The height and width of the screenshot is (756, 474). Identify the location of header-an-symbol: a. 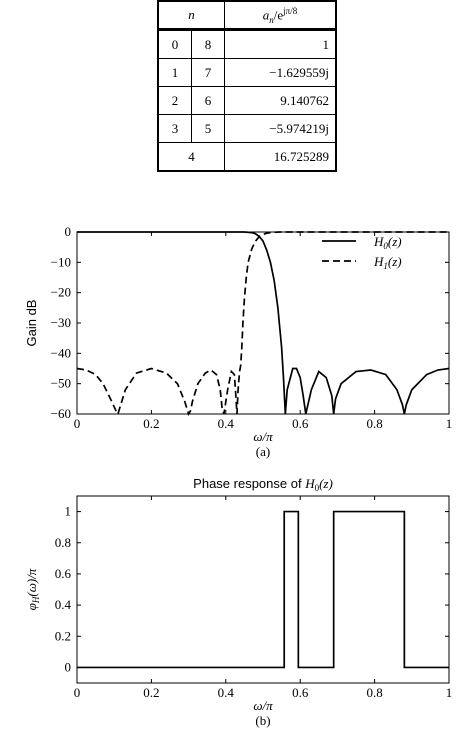
(266, 14).